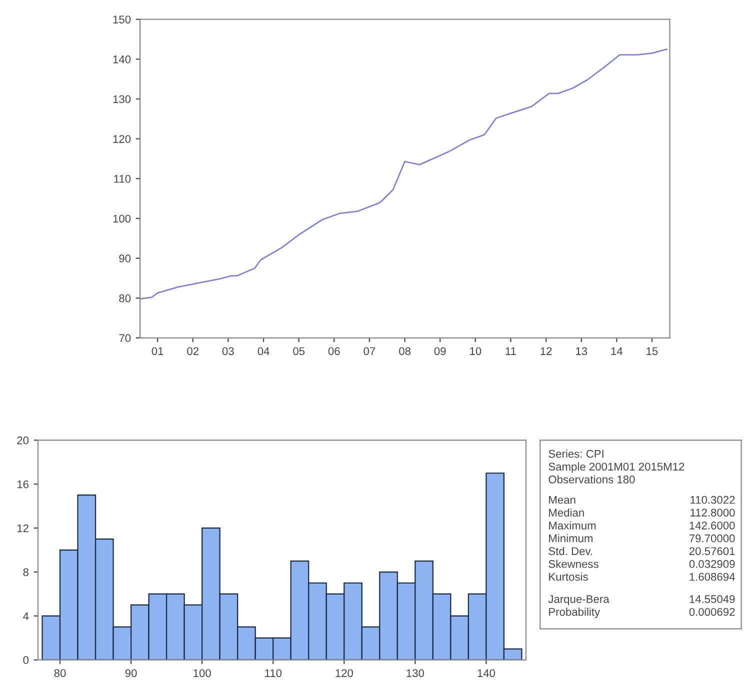 The image size is (745, 691). I want to click on text: Std. Dev., so click(570, 551).